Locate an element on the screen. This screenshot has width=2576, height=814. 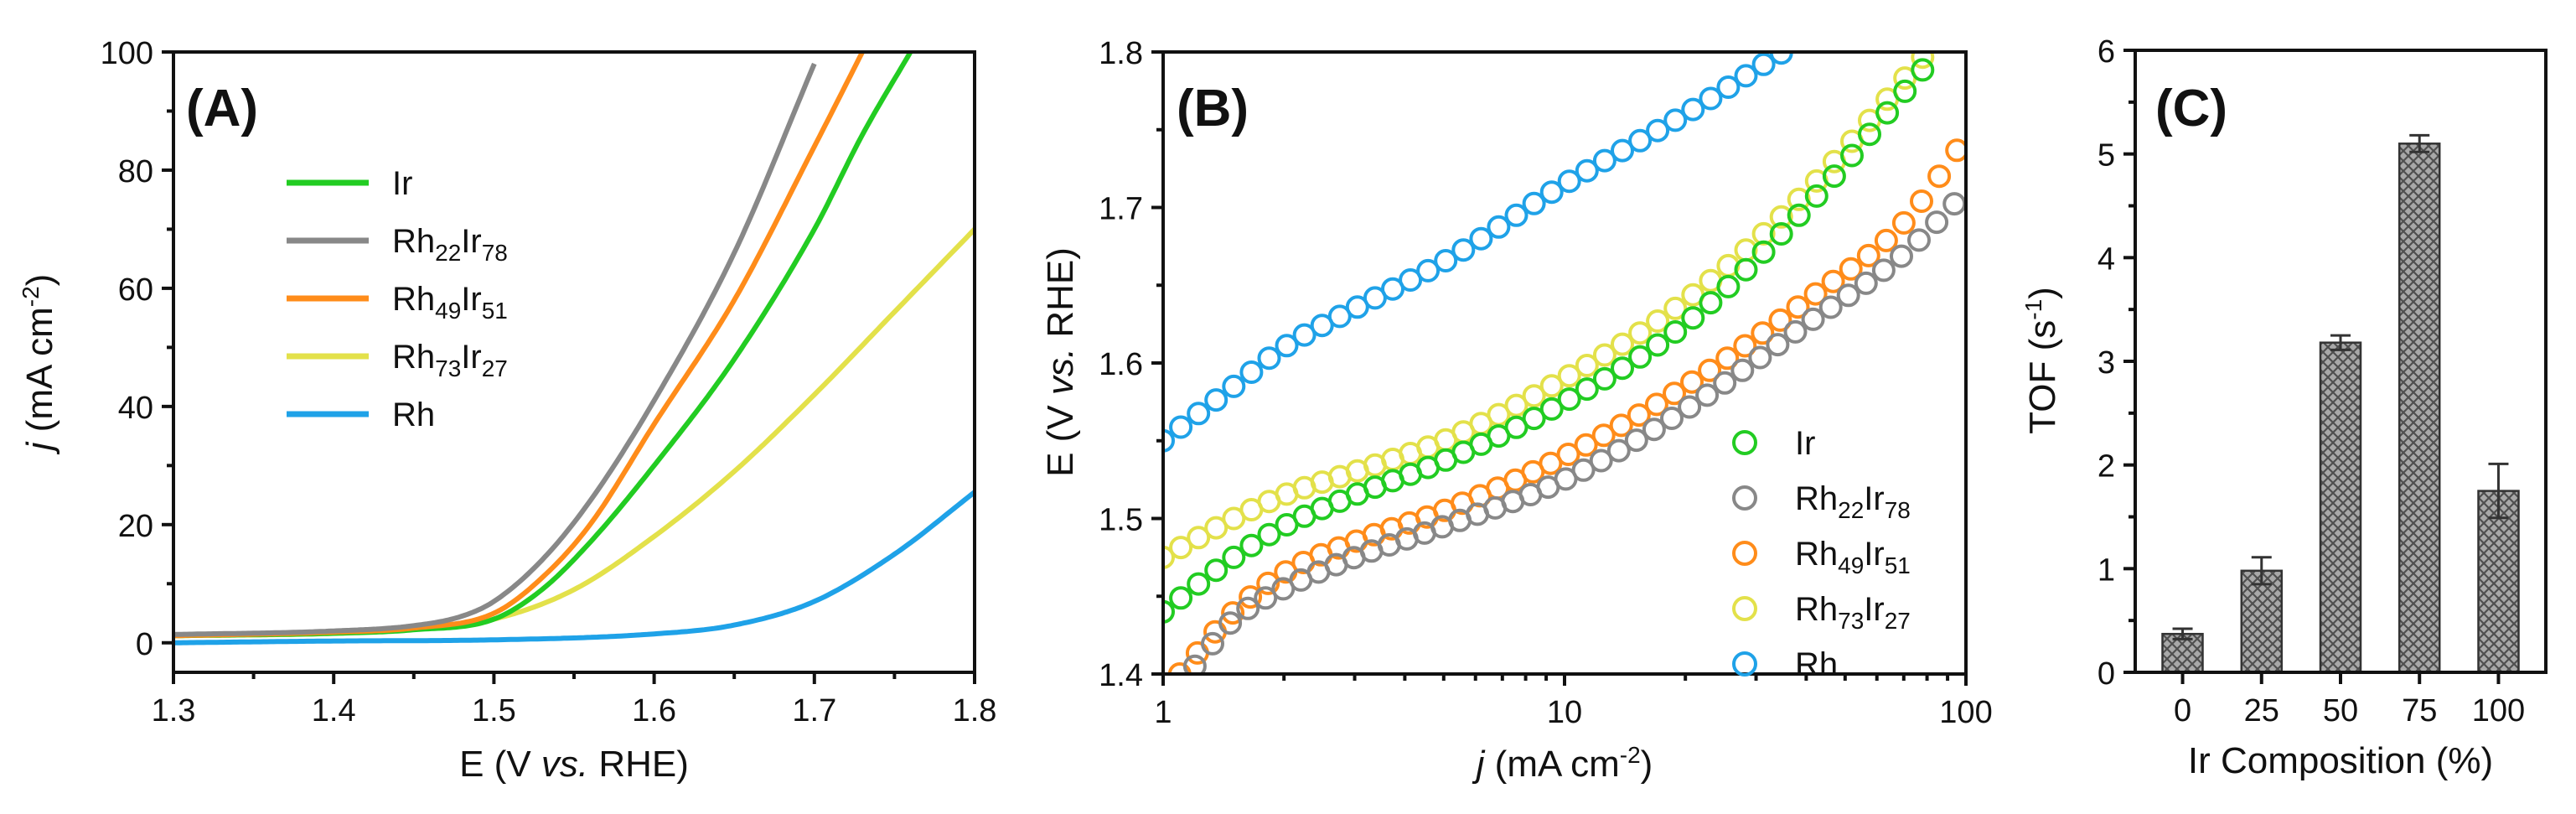
panel-a-y-tick-label: 0 is located at coordinates (144, 645).